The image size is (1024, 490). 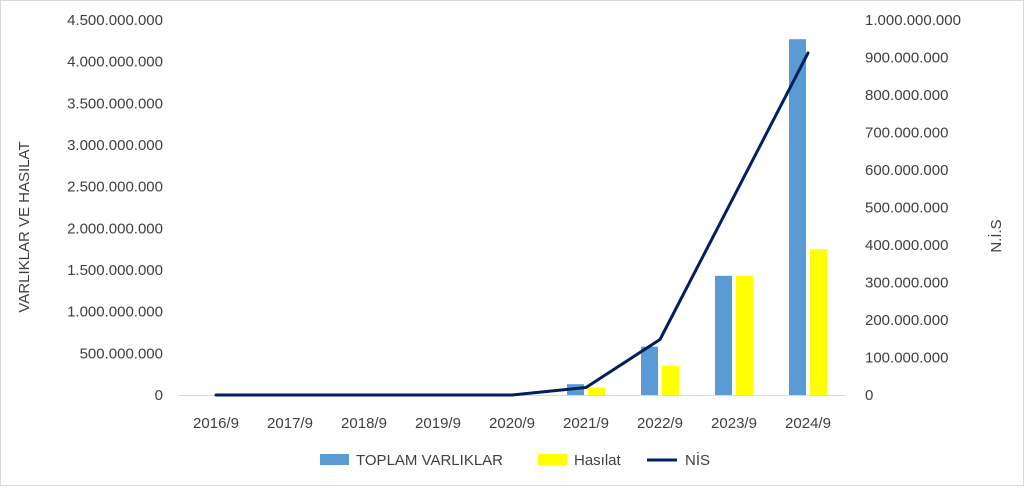 What do you see at coordinates (906, 358) in the screenshot?
I see `y2-tick-label: 100.000.000` at bounding box center [906, 358].